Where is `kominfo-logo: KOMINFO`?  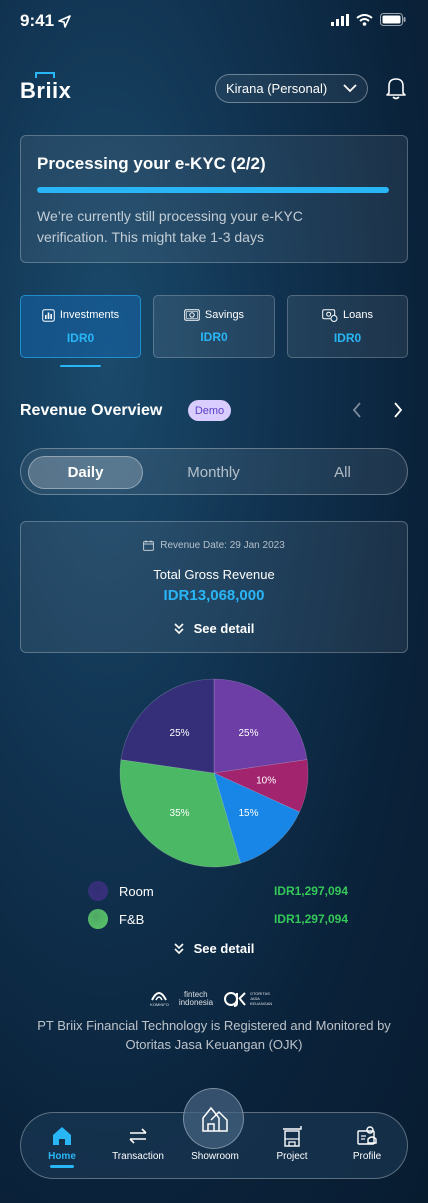
kominfo-logo: KOMINFO is located at coordinates (159, 998).